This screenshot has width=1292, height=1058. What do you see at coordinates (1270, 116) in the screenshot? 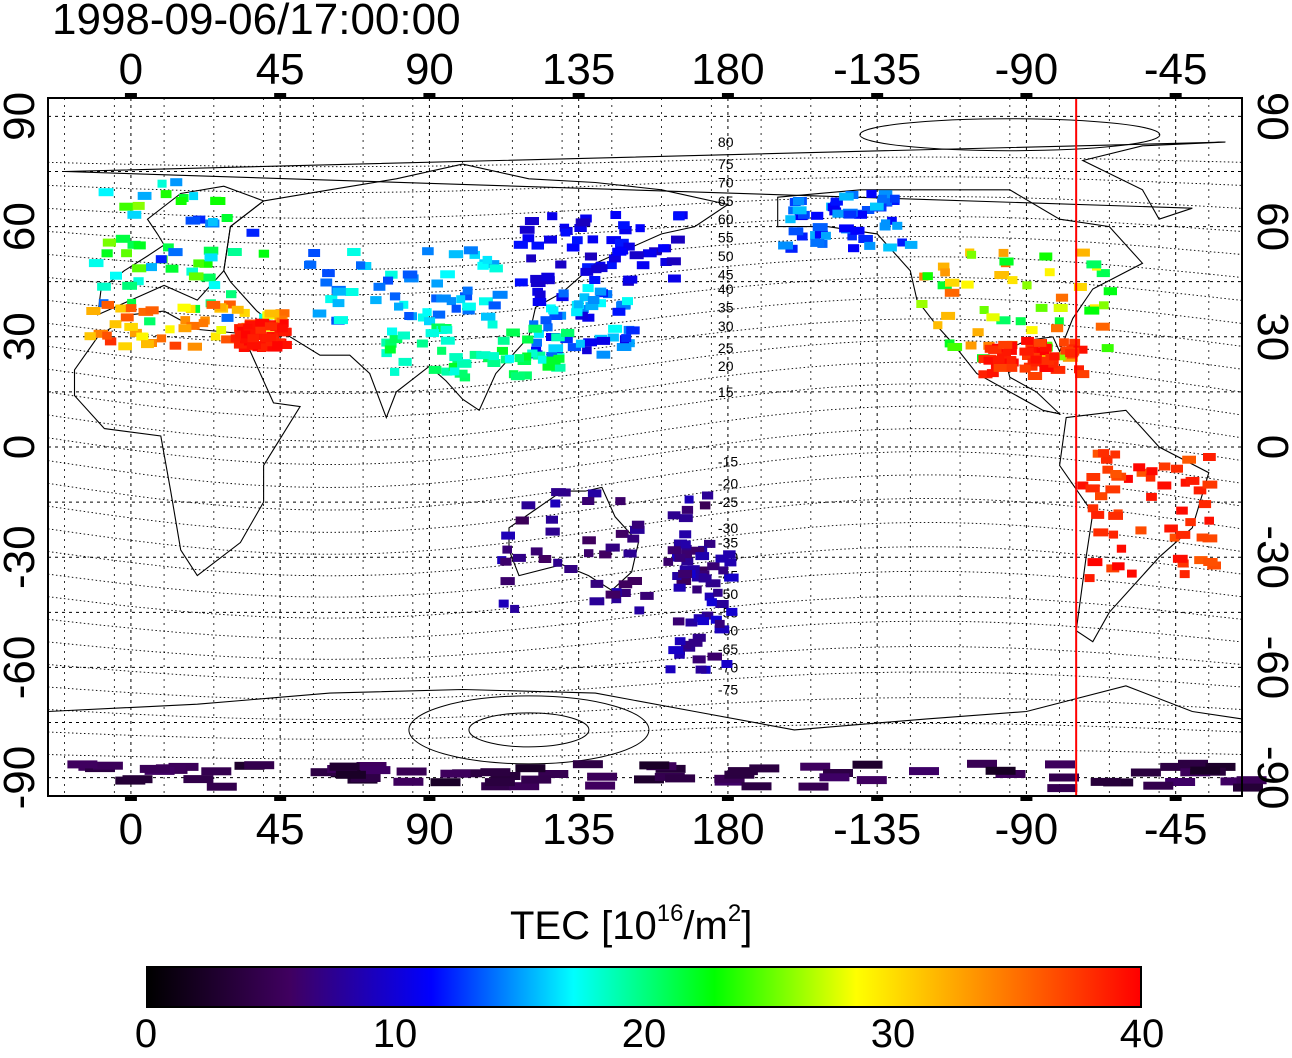
I see `right-lat-label: 90` at bounding box center [1270, 116].